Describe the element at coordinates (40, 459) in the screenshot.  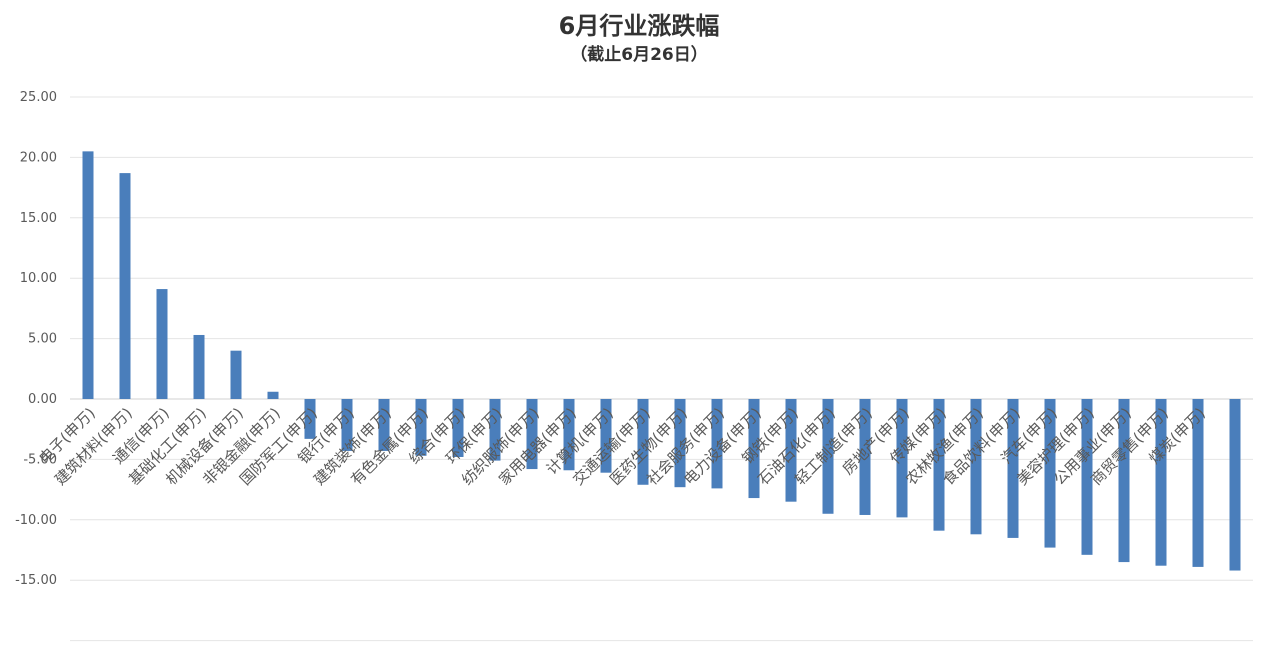
I see `y-tick-label: -5.00` at that location.